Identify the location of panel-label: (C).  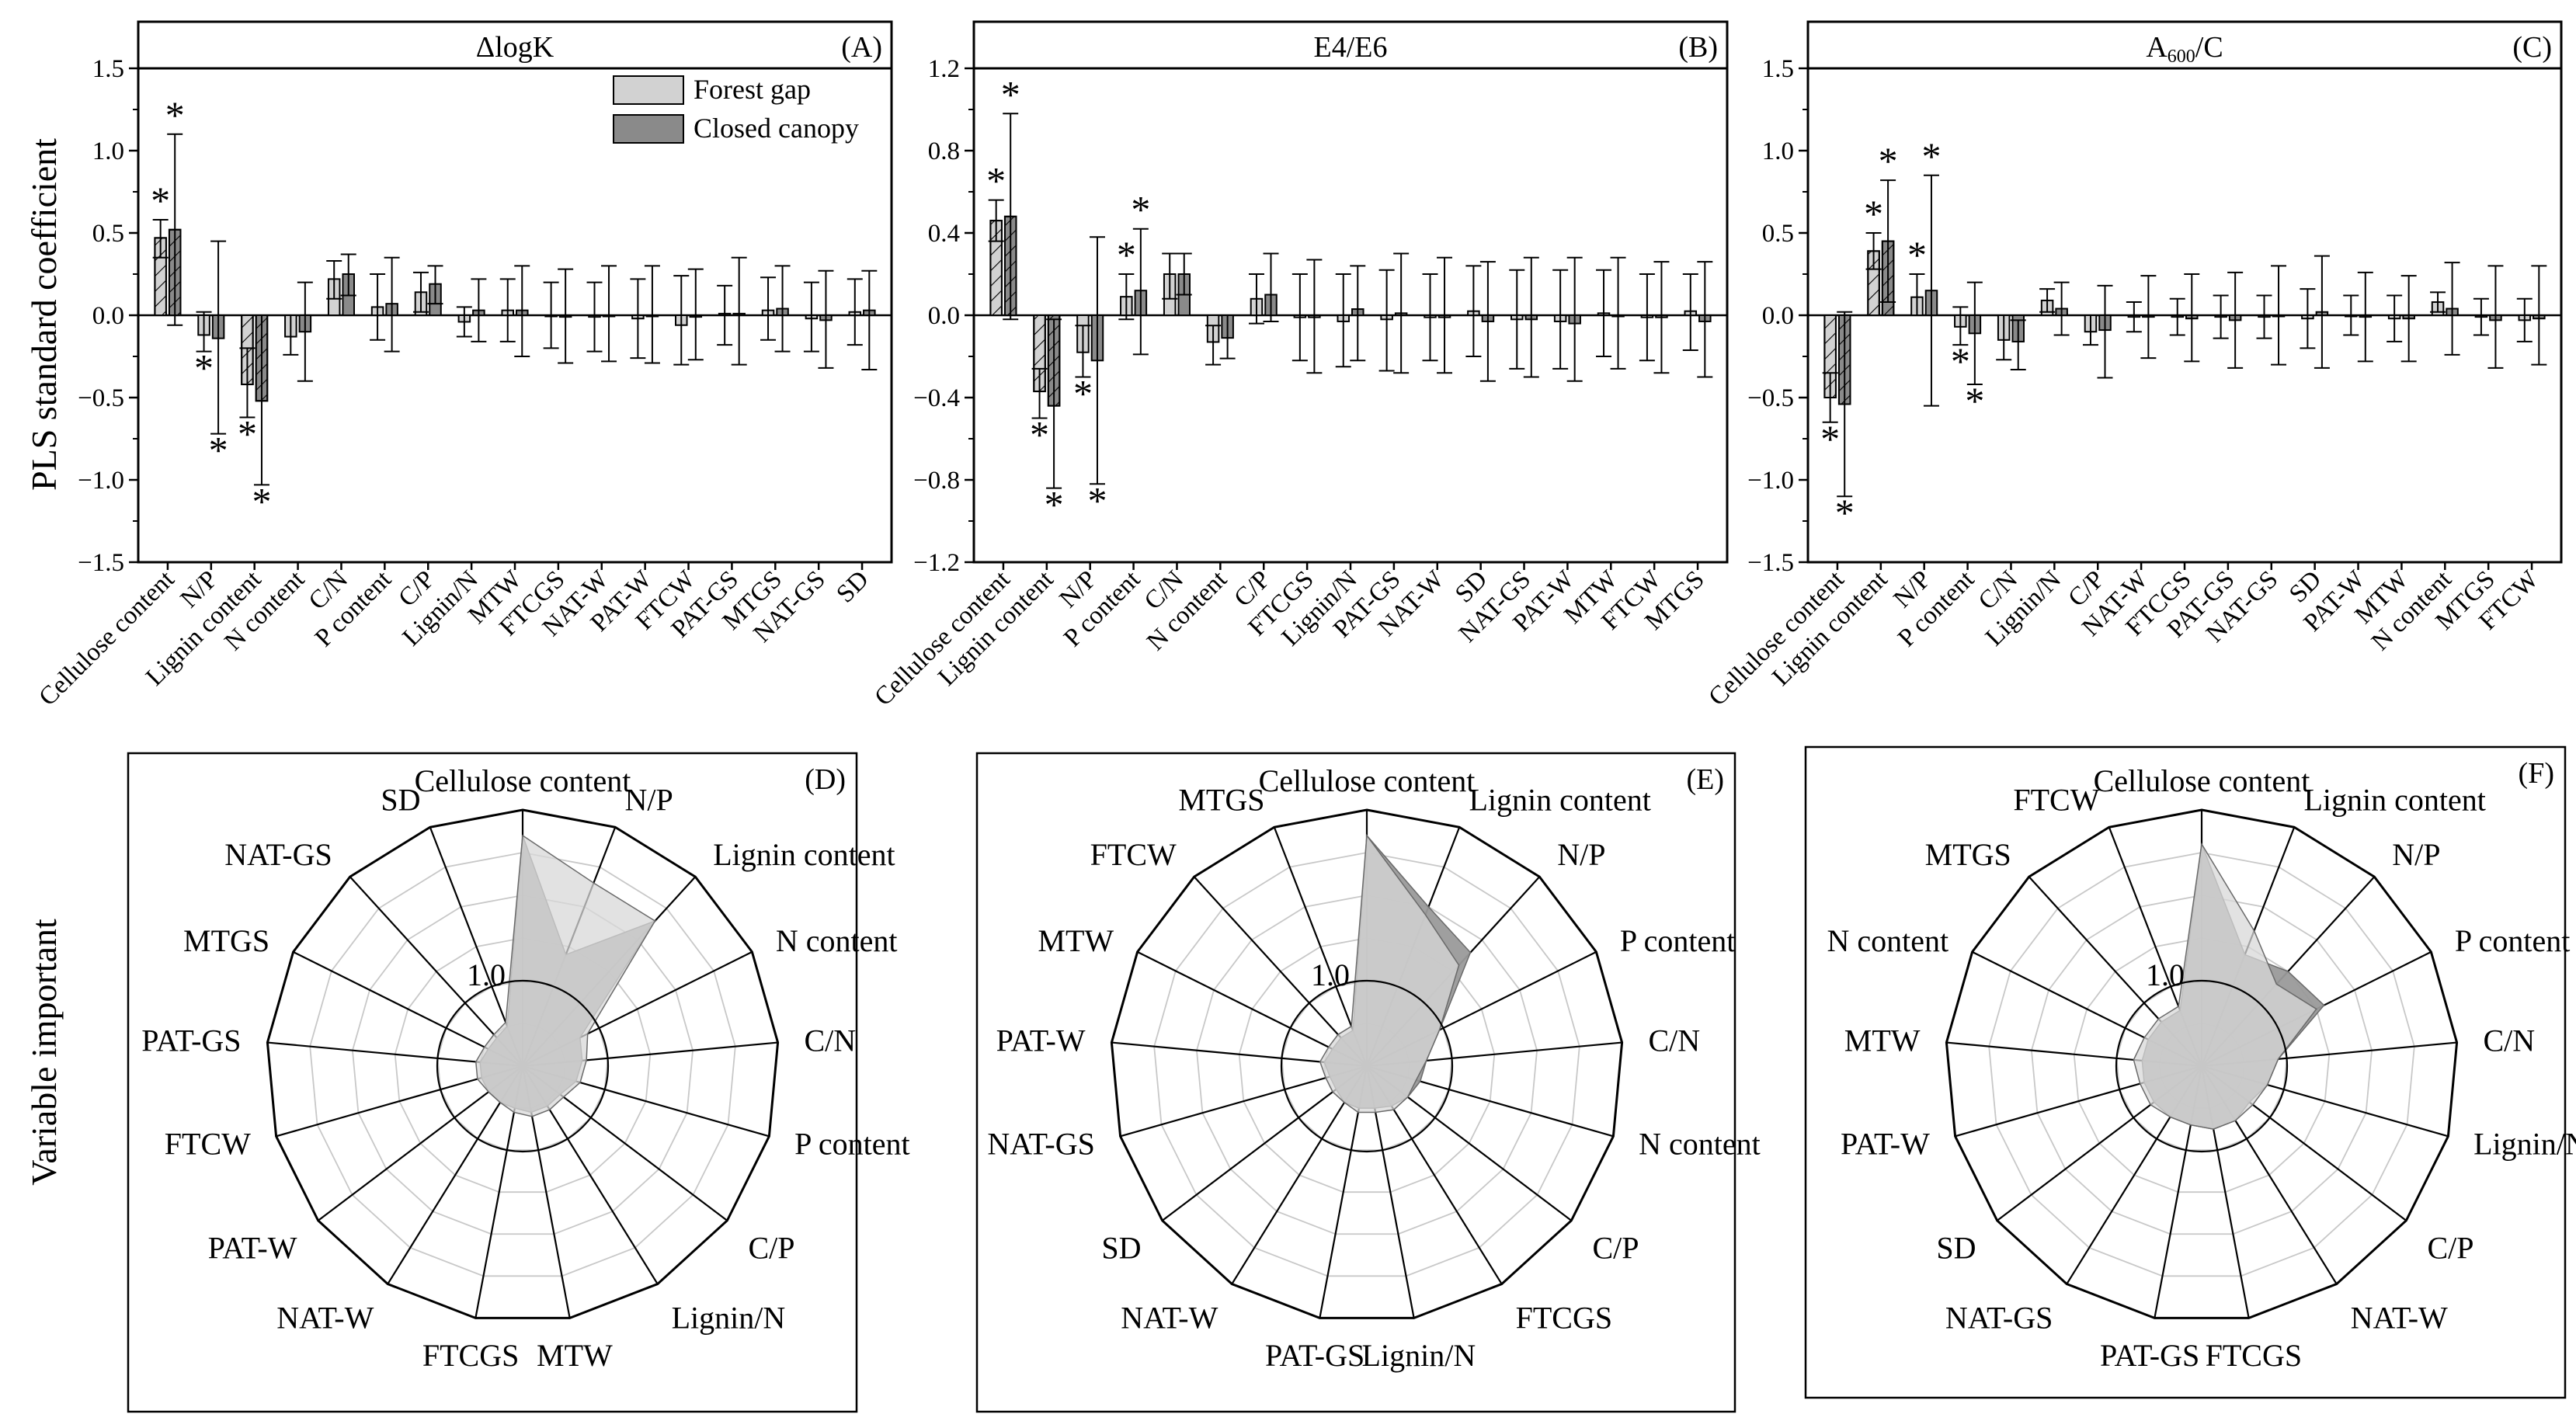
(2532, 48).